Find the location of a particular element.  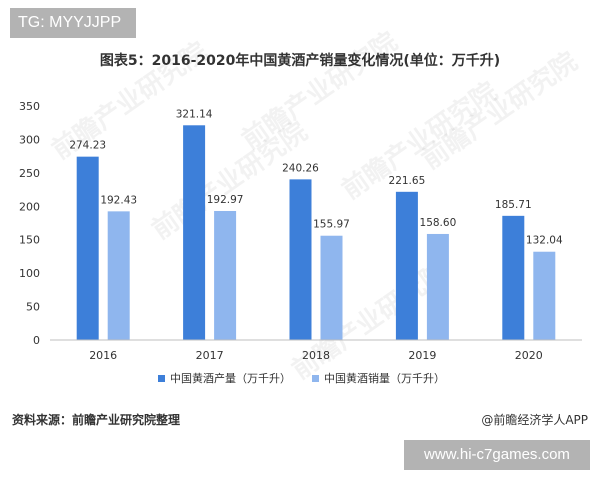

tag-badge: TG: MYYJJPP is located at coordinates (73, 23).